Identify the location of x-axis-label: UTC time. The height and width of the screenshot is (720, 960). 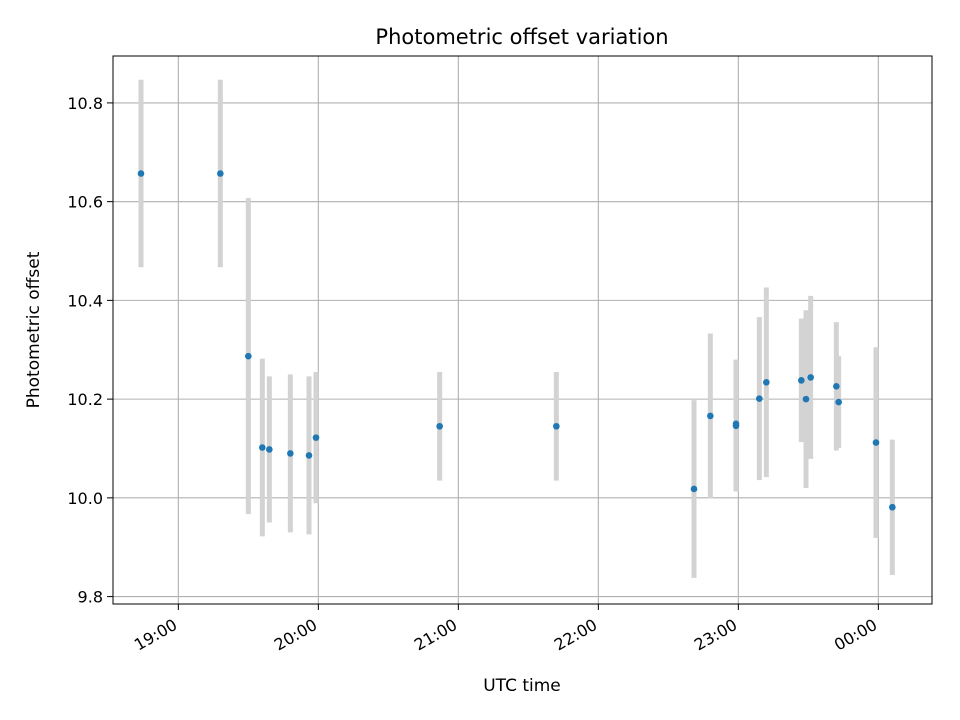
(522, 686).